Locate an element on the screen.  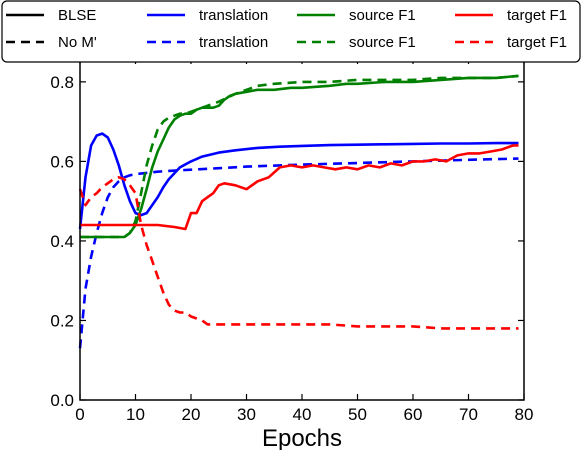
legend-label: BLSE is located at coordinates (77, 15).